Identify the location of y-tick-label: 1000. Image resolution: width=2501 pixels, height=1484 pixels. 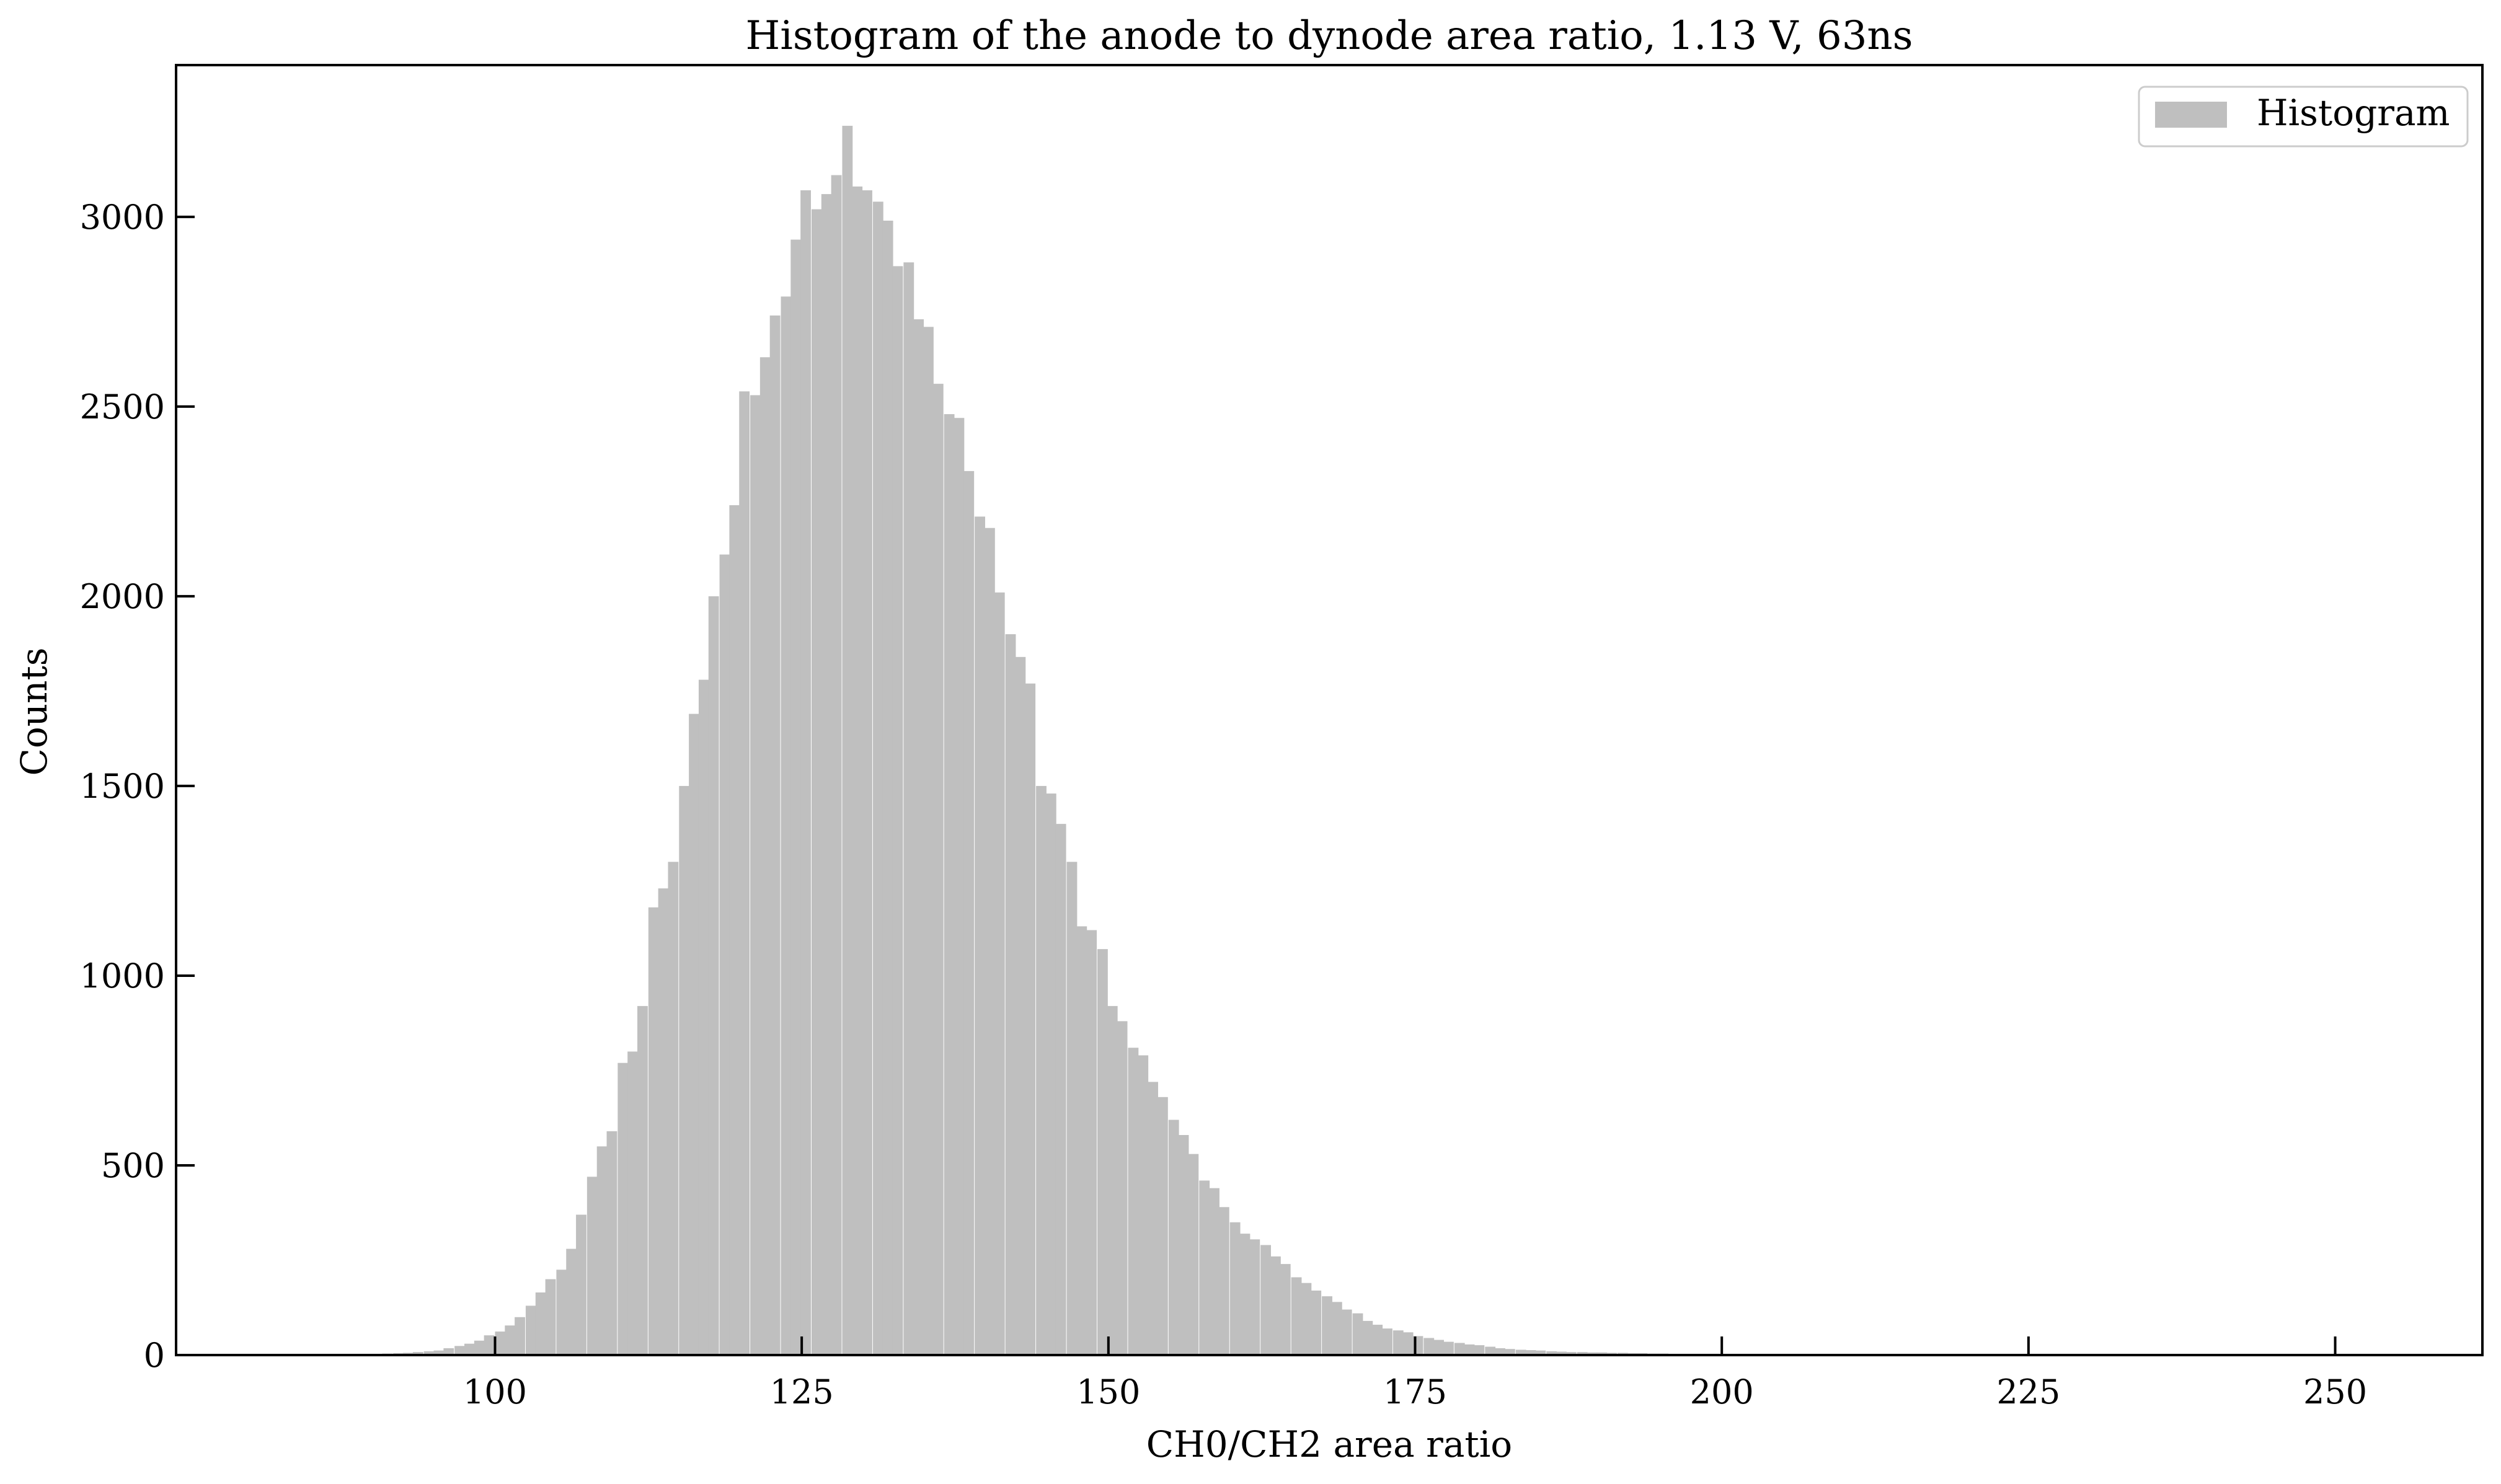
(122, 976).